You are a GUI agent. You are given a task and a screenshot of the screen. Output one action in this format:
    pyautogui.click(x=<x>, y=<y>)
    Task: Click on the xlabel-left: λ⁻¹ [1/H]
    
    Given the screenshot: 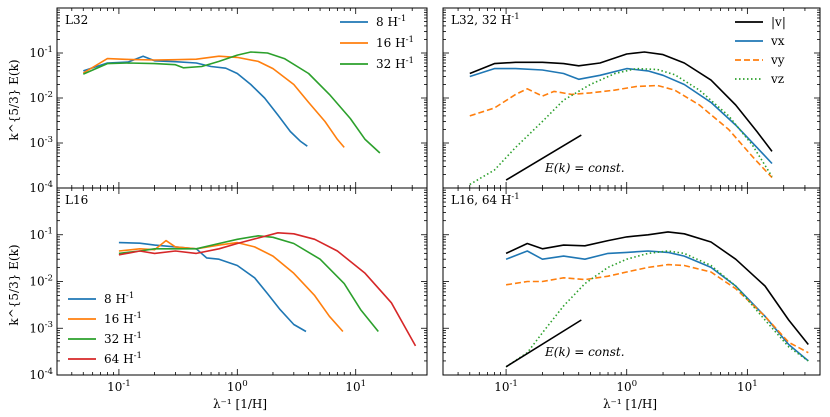 What is the action you would take?
    pyautogui.click(x=240, y=404)
    